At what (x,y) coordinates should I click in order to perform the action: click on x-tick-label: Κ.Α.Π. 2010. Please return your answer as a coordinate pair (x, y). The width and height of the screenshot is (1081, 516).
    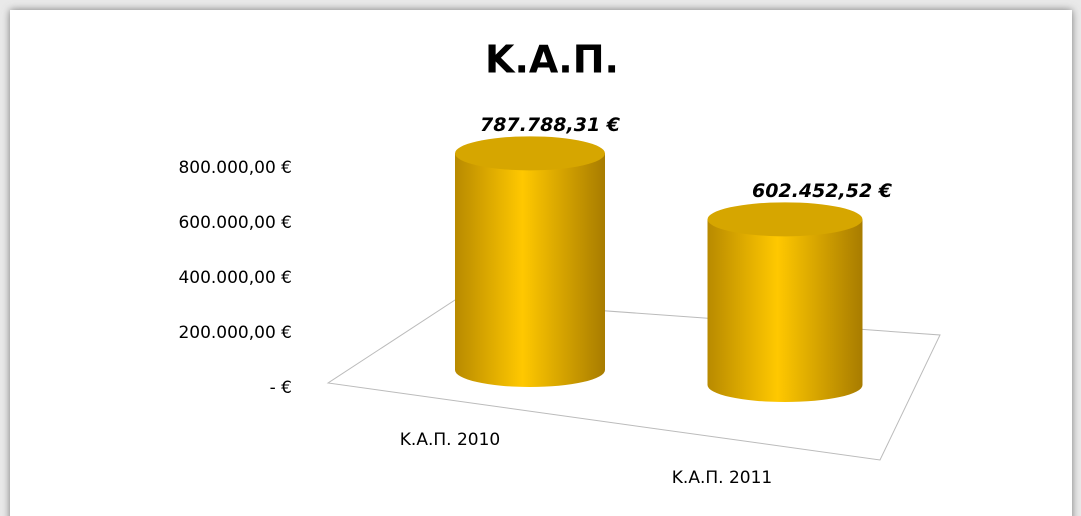
    Looking at the image, I should click on (450, 440).